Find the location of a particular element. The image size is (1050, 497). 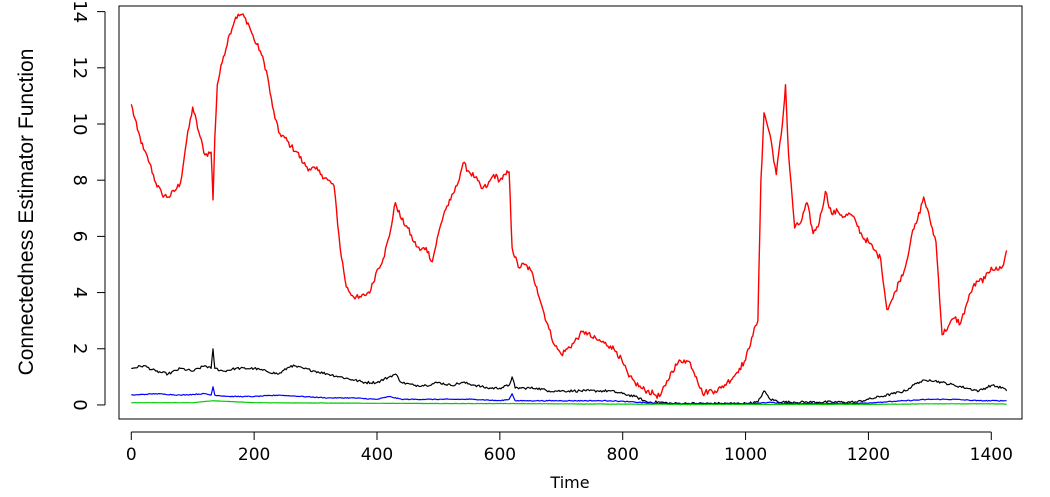

y-tick-label: 4 is located at coordinates (79, 292).